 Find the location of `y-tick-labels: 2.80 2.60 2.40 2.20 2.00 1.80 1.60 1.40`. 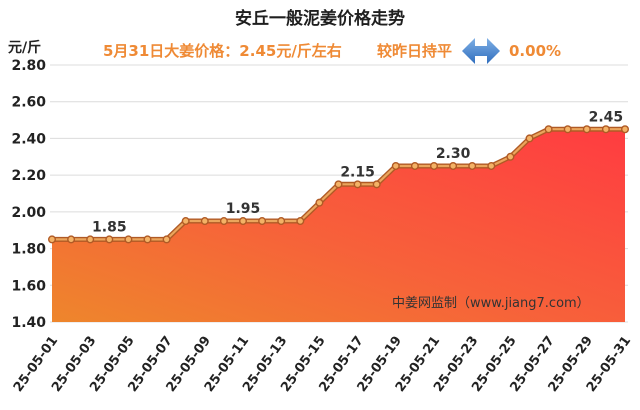

y-tick-labels: 2.80 2.60 2.40 2.20 2.00 1.80 1.60 1.40 is located at coordinates (28, 194).